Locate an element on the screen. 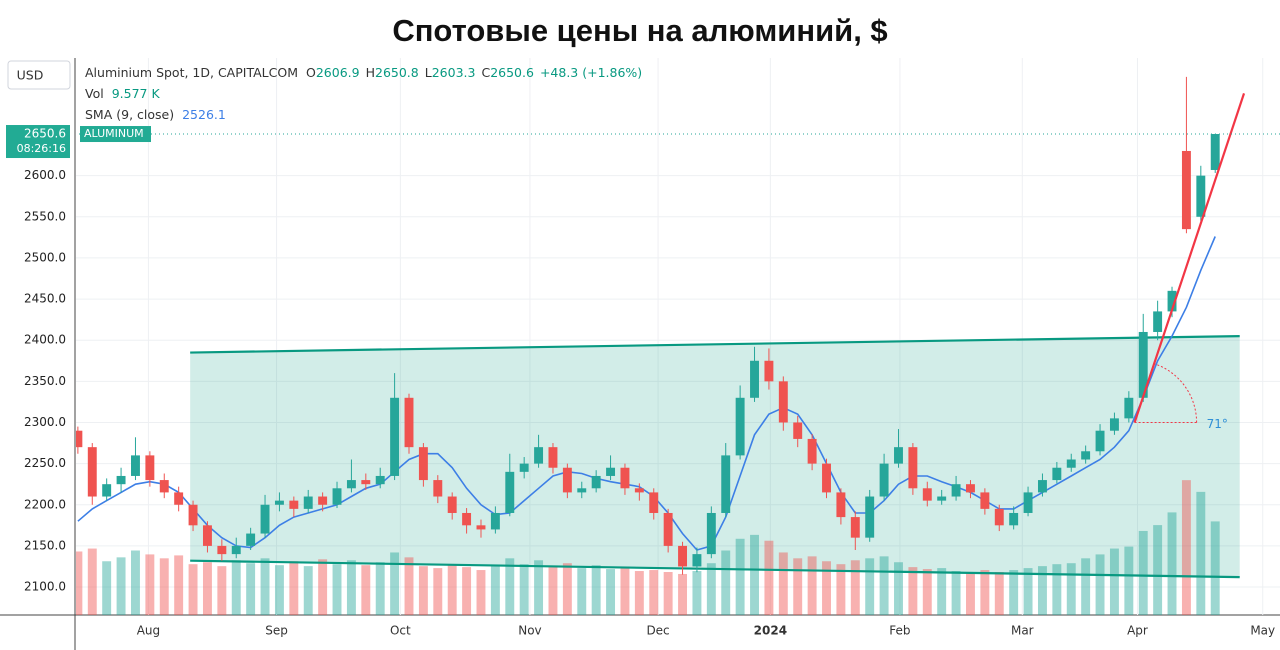 The width and height of the screenshot is (1280, 650). x-tick-label: Mar is located at coordinates (1022, 631).